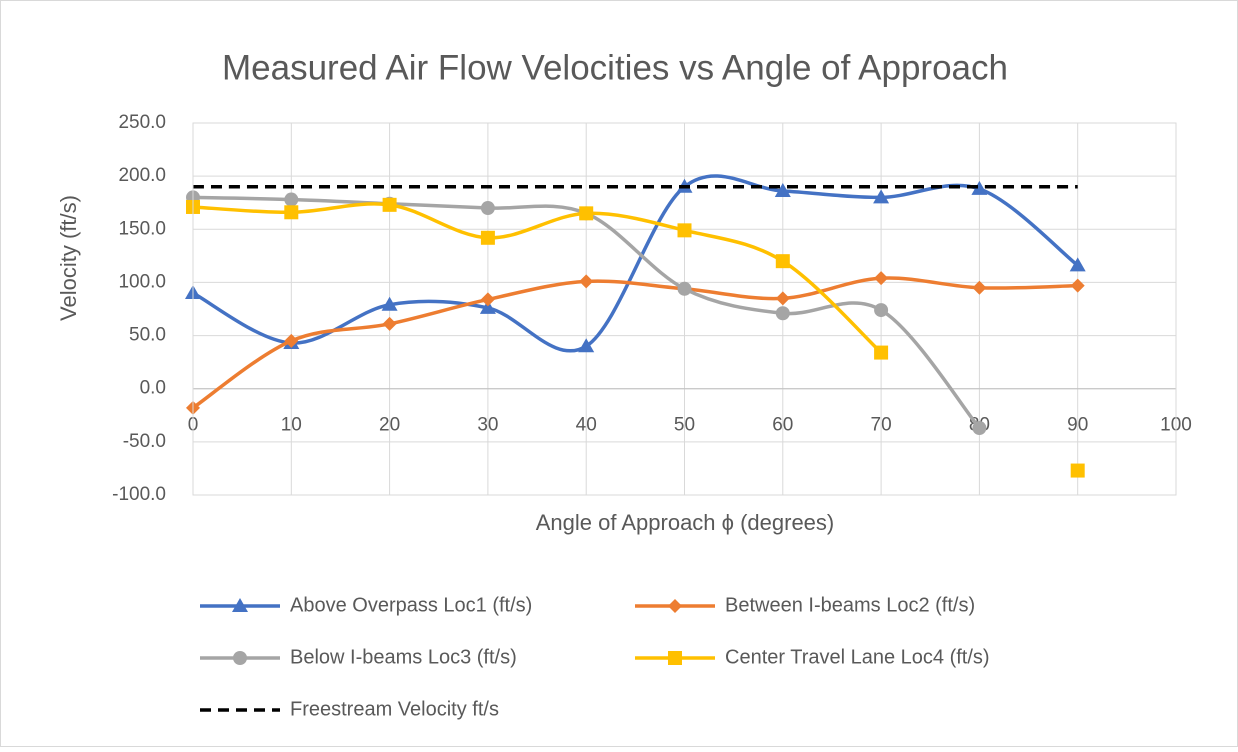 This screenshot has width=1238, height=752. I want to click on y-tick-label: 150.0, so click(142, 228).